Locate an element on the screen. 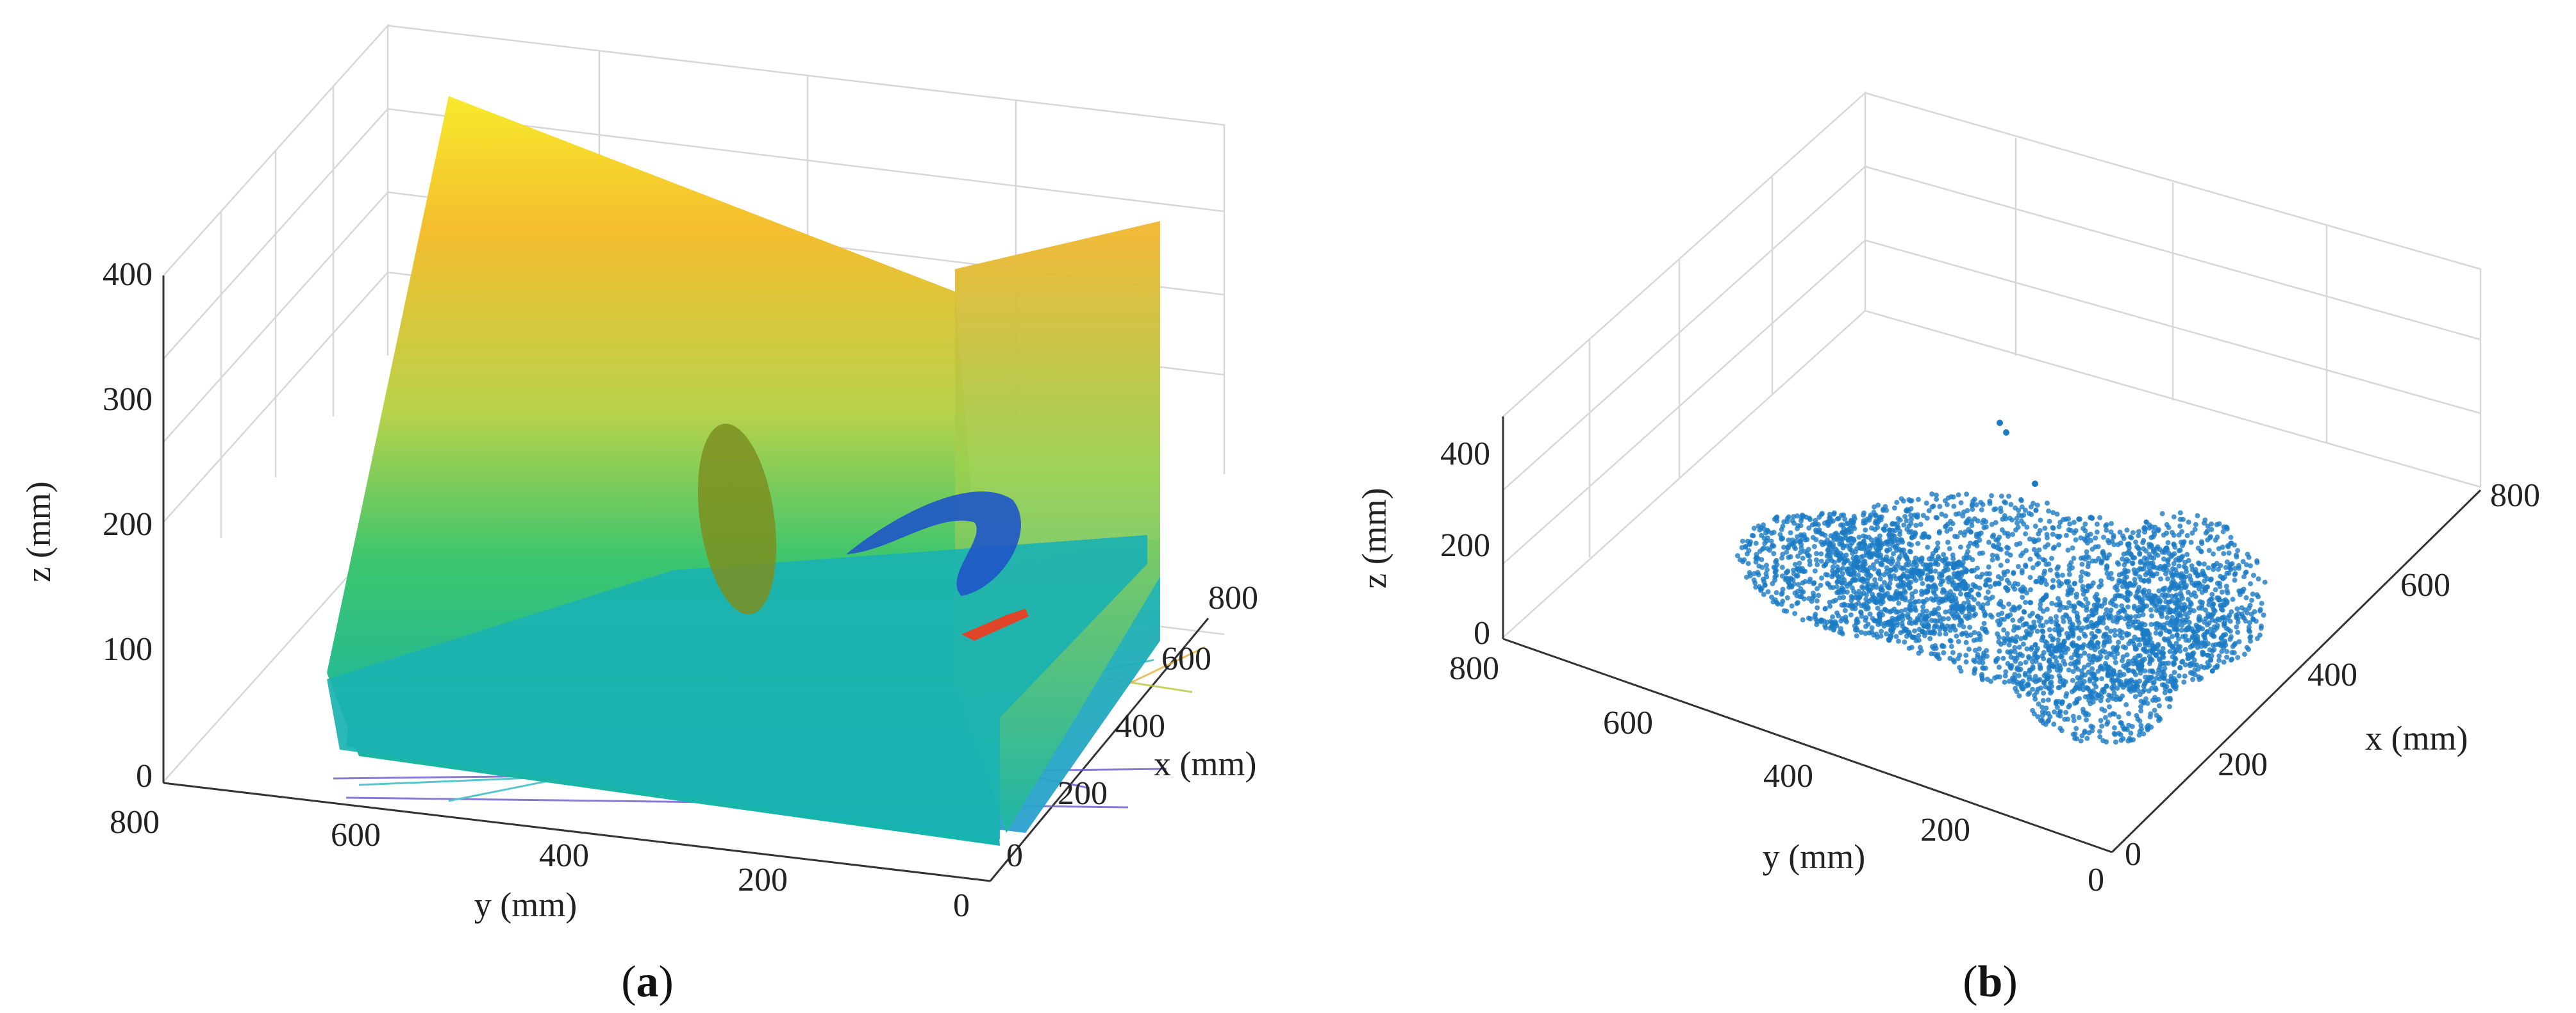  panel-a-x-tick: 400 is located at coordinates (1140, 726).